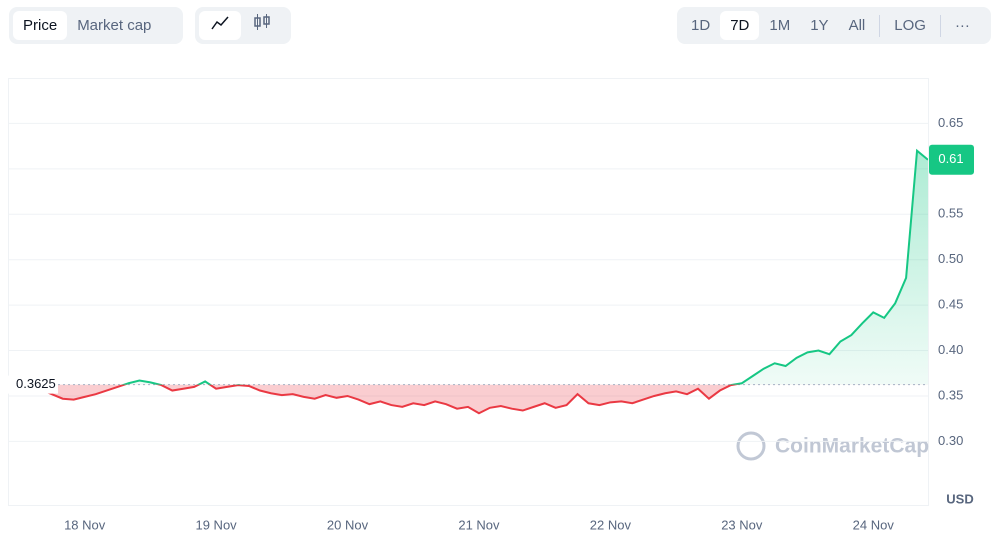 Image resolution: width=999 pixels, height=536 pixels. Describe the element at coordinates (962, 25) in the screenshot. I see `more-button: ···` at that location.